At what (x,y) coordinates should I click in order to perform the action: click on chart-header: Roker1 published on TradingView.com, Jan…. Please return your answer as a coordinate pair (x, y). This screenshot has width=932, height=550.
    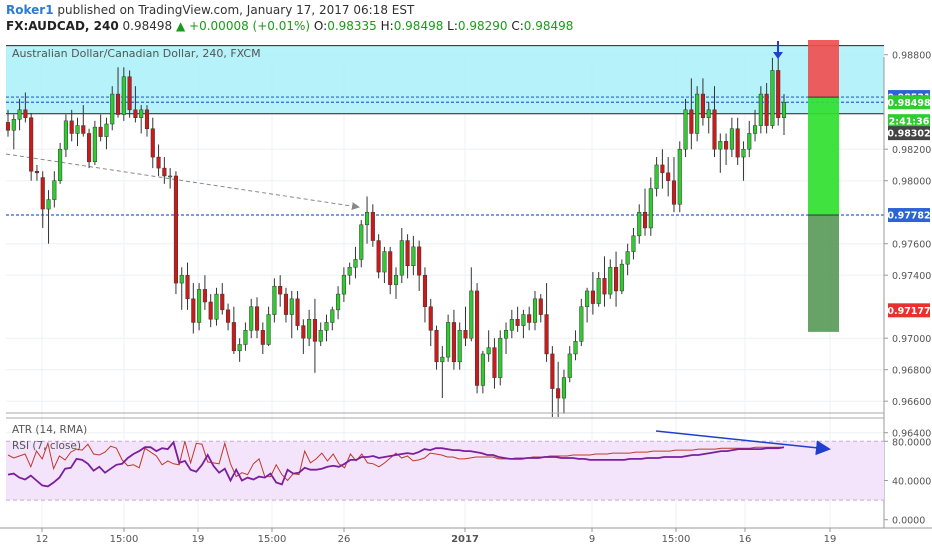
    Looking at the image, I should click on (466, 20).